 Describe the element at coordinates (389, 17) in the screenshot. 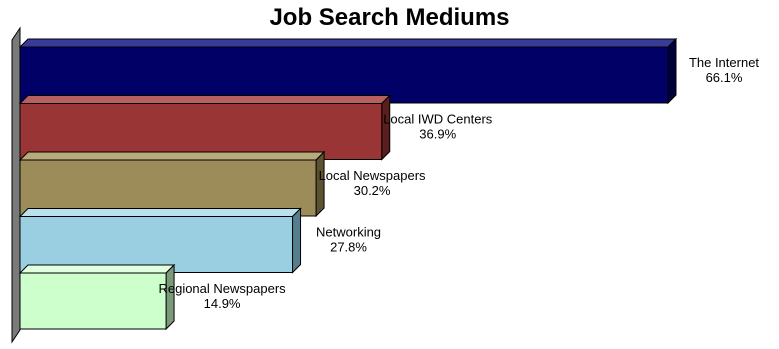

I see `chart-title: Job Search Mediums` at that location.